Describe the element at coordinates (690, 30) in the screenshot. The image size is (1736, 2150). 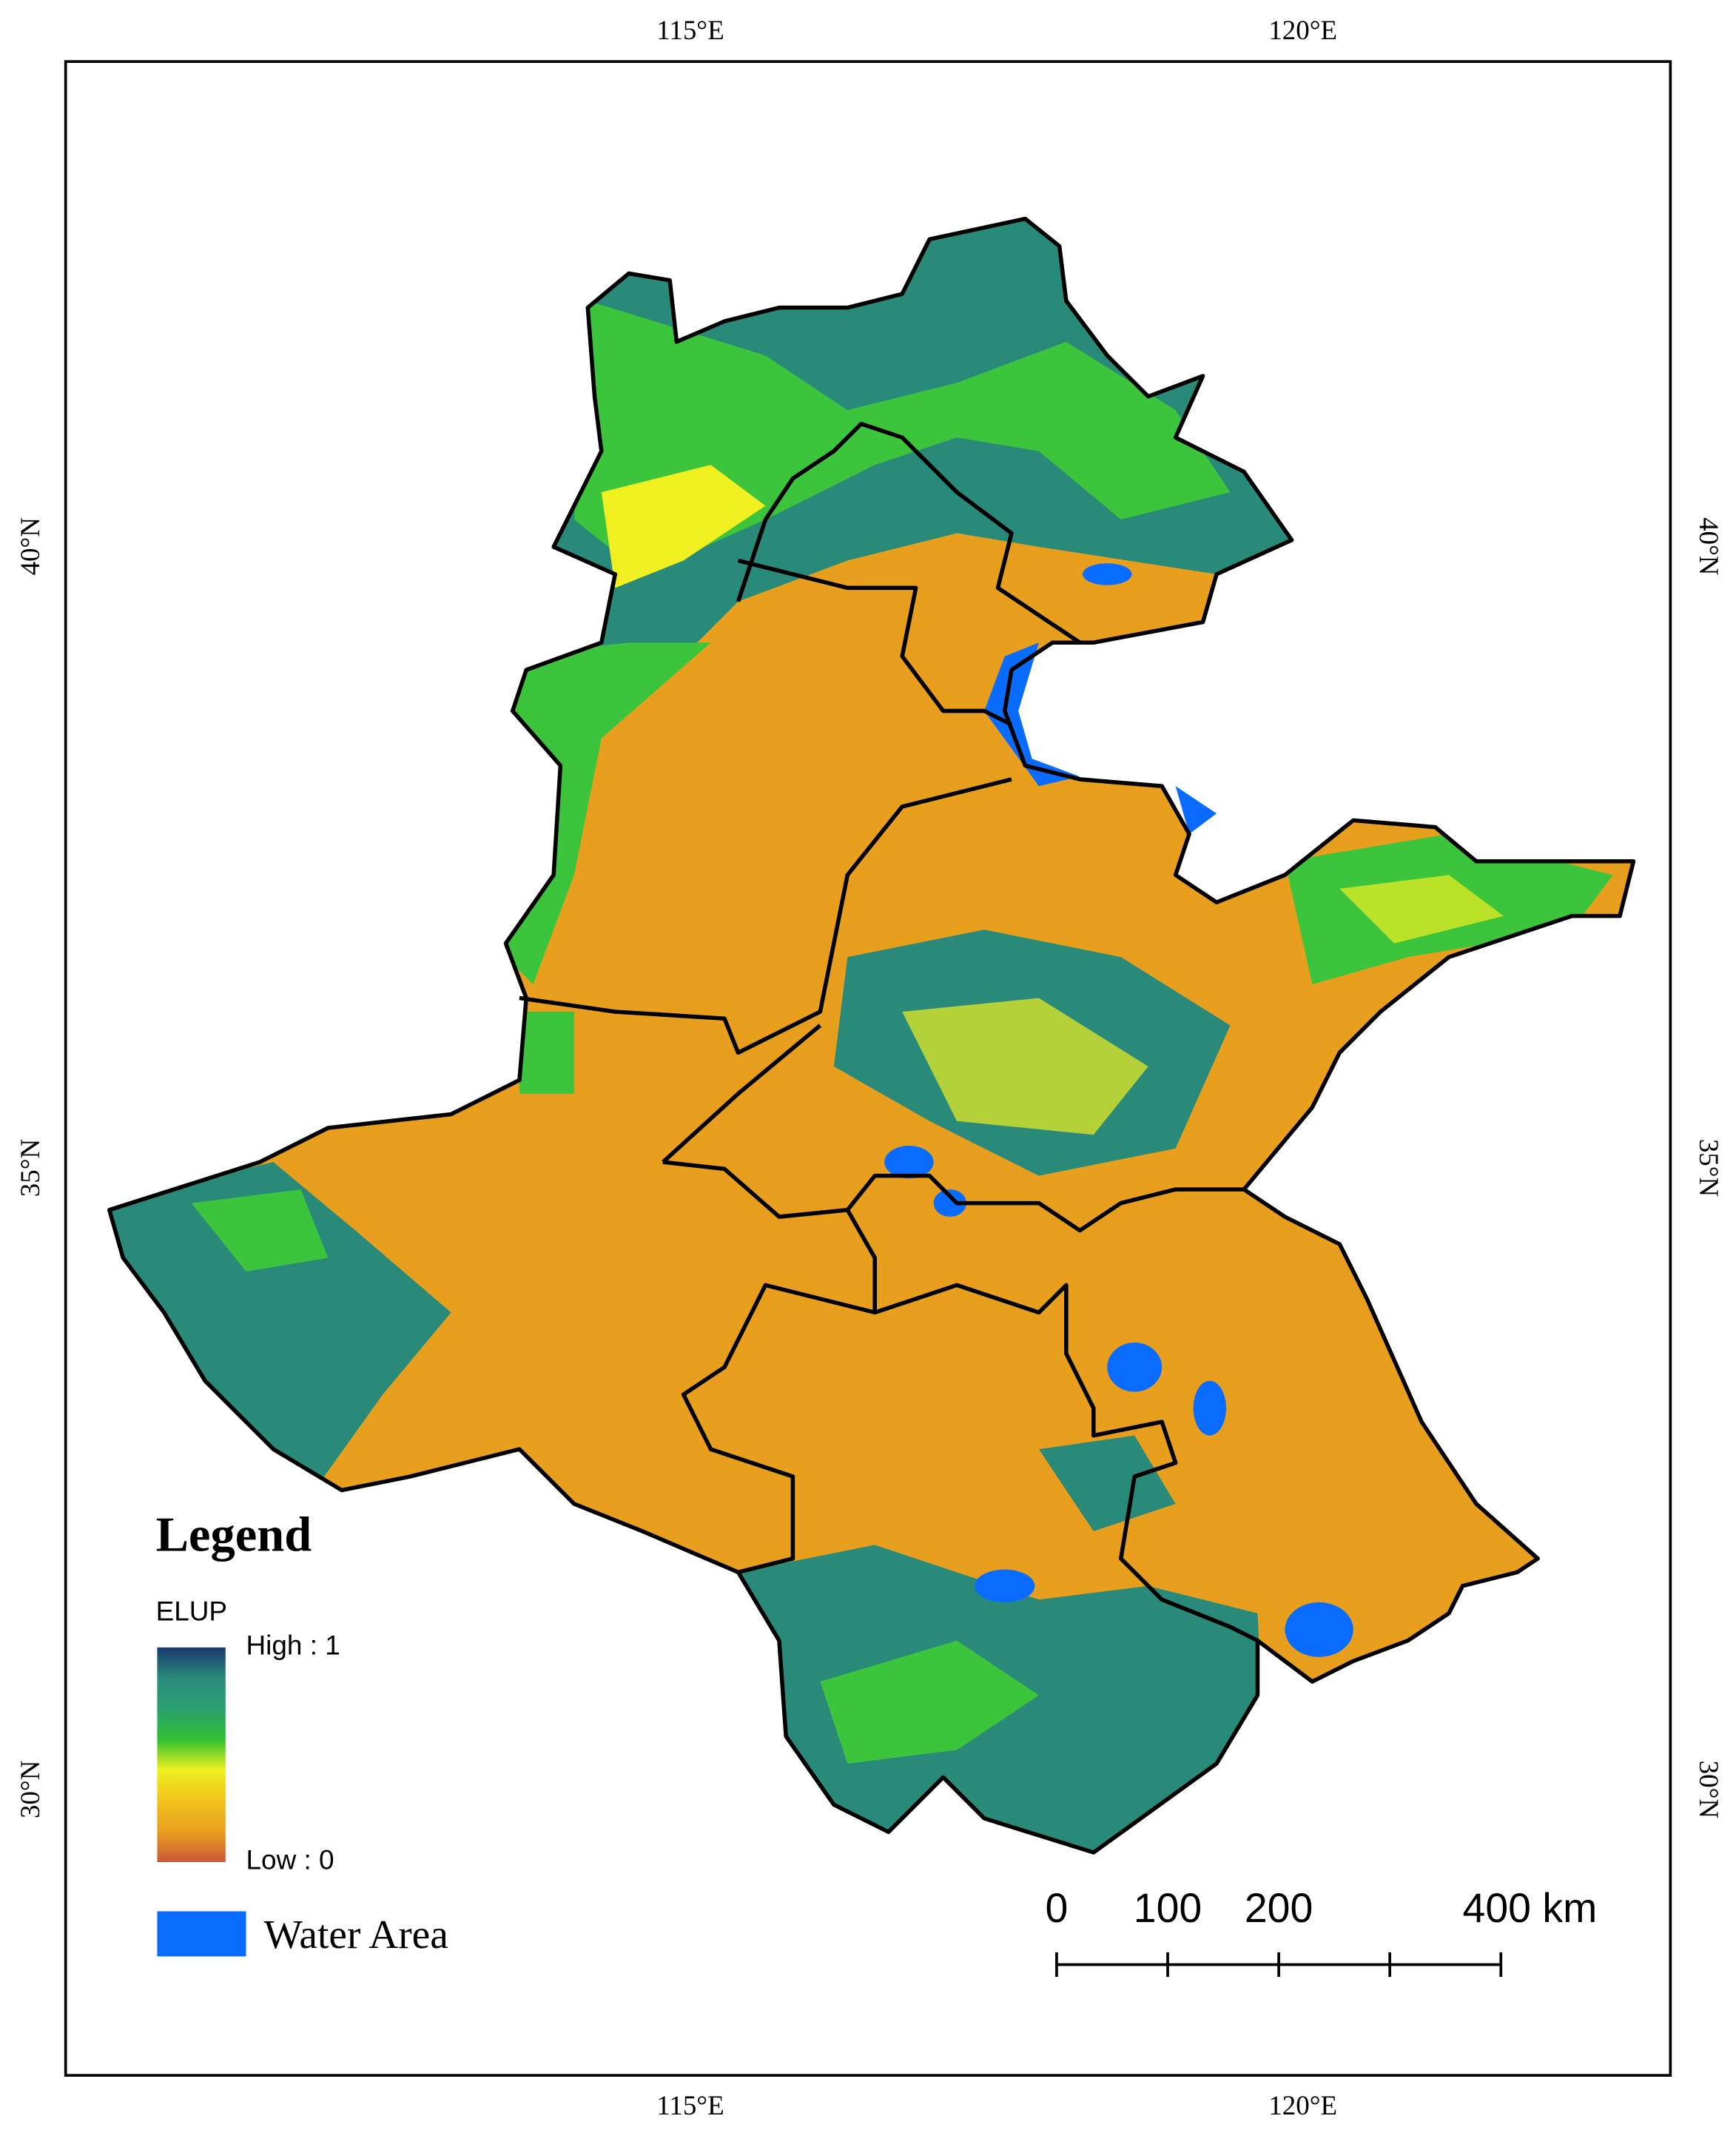
I see `lon-label-top: 115°E` at that location.